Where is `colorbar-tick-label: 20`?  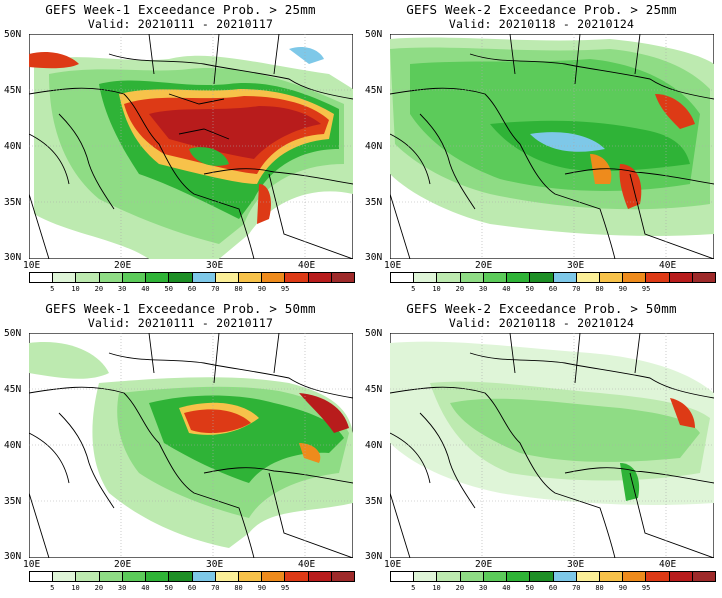
colorbar-tick-label: 20 is located at coordinates (99, 588).